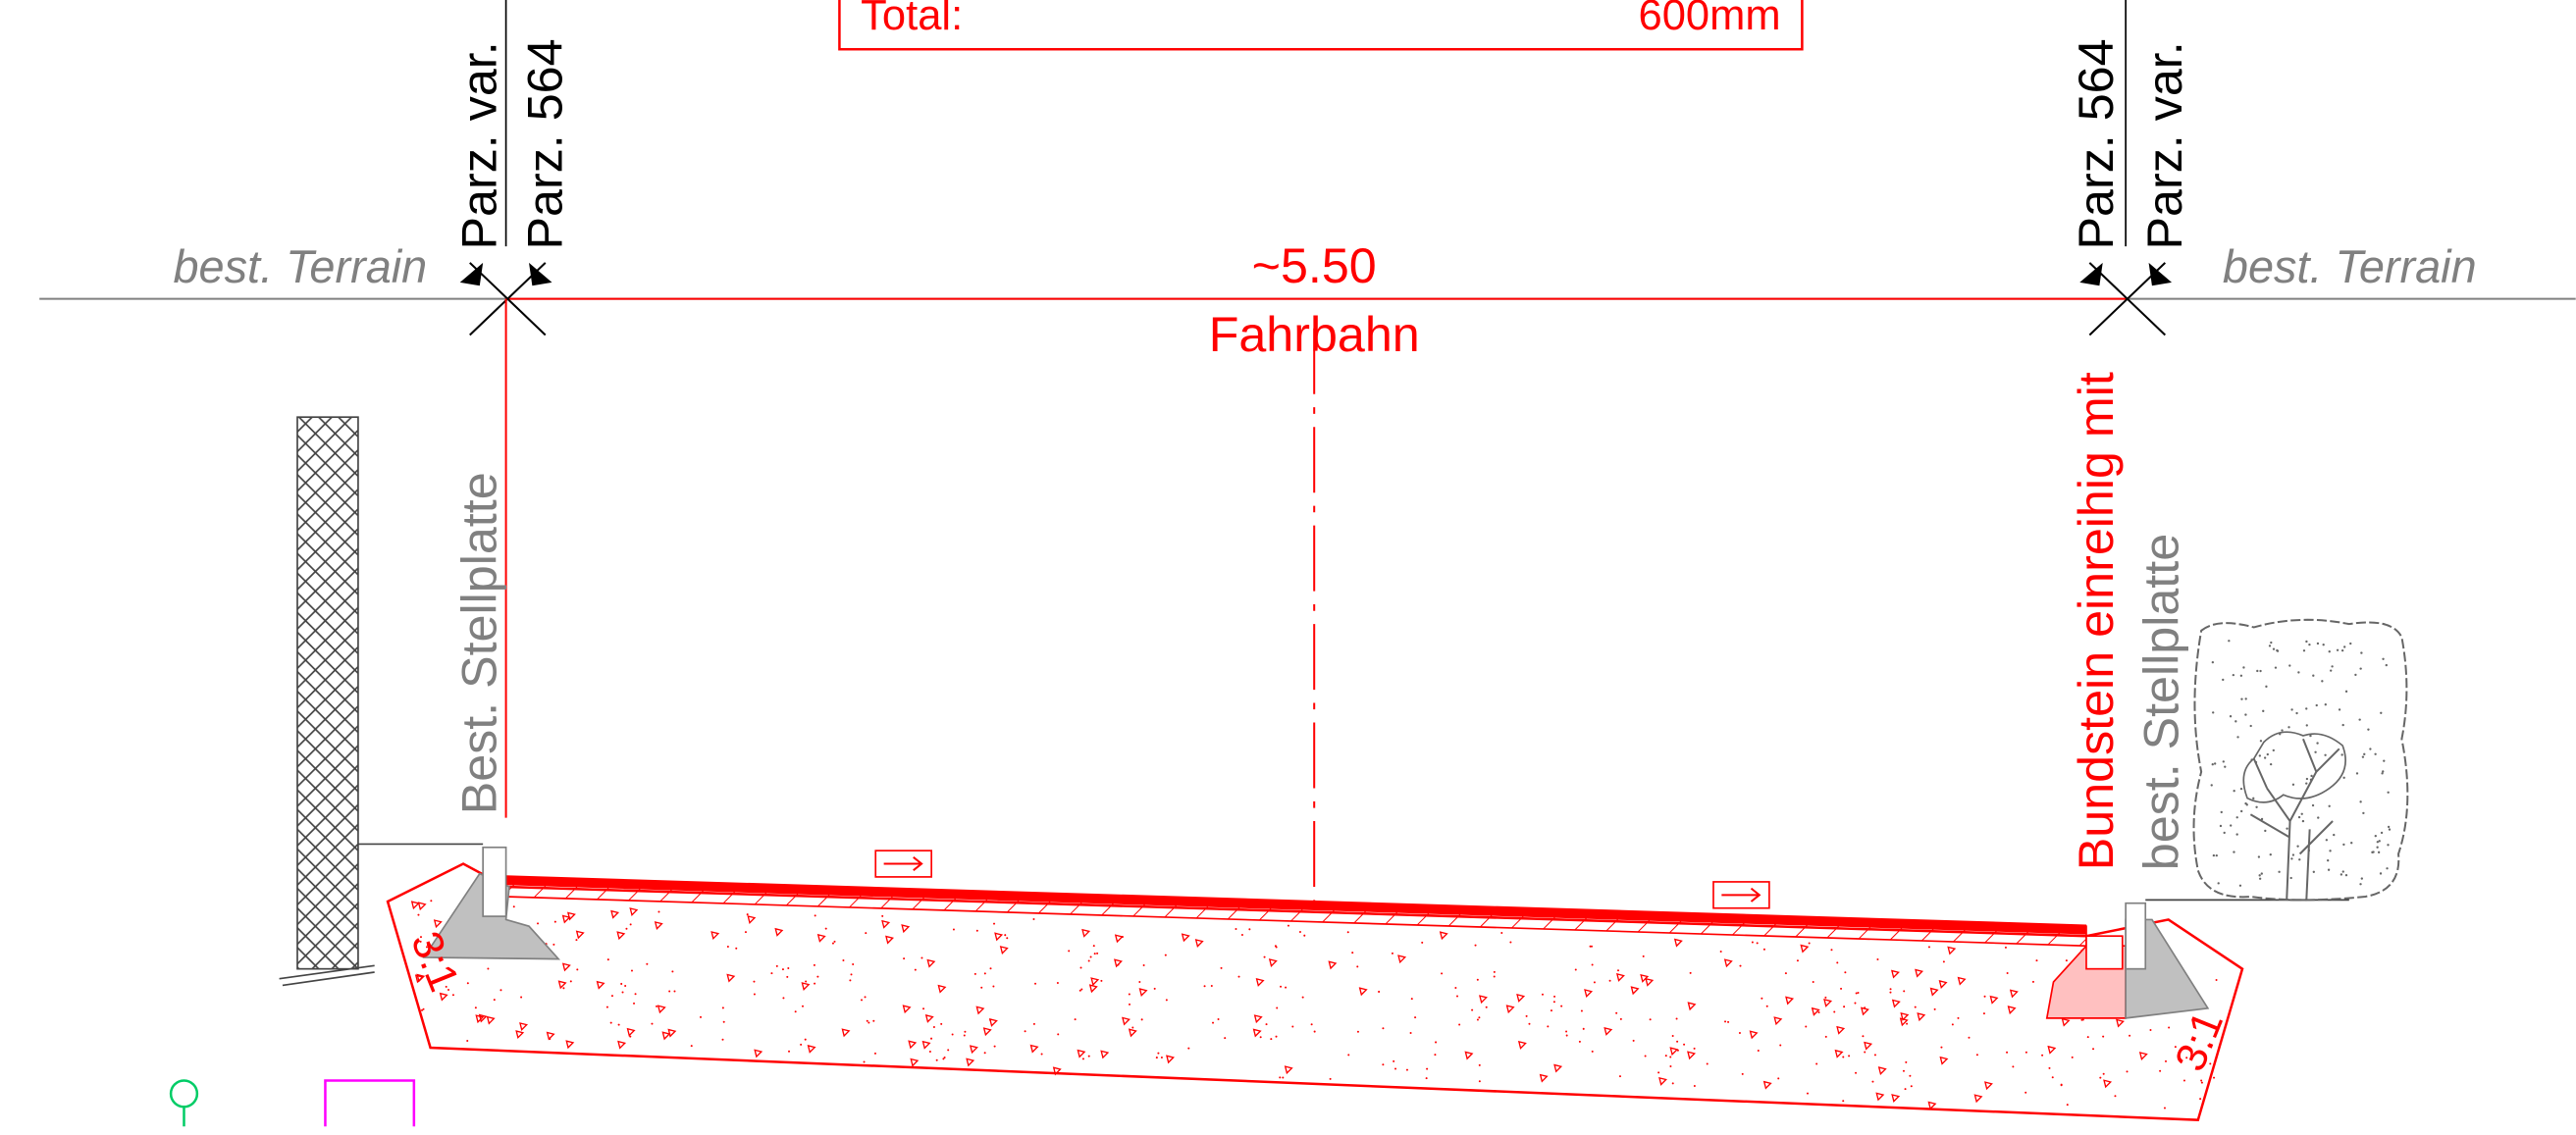 The width and height of the screenshot is (2576, 1135). I want to click on wearing-course, so click(1296, 905).